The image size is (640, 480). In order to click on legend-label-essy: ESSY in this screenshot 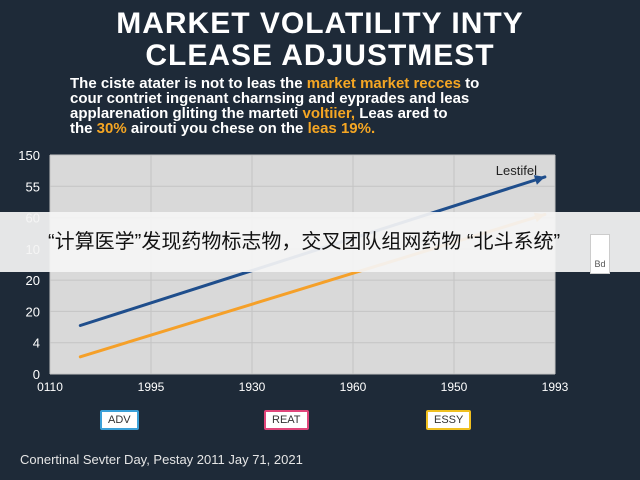, I will do `click(449, 420)`.